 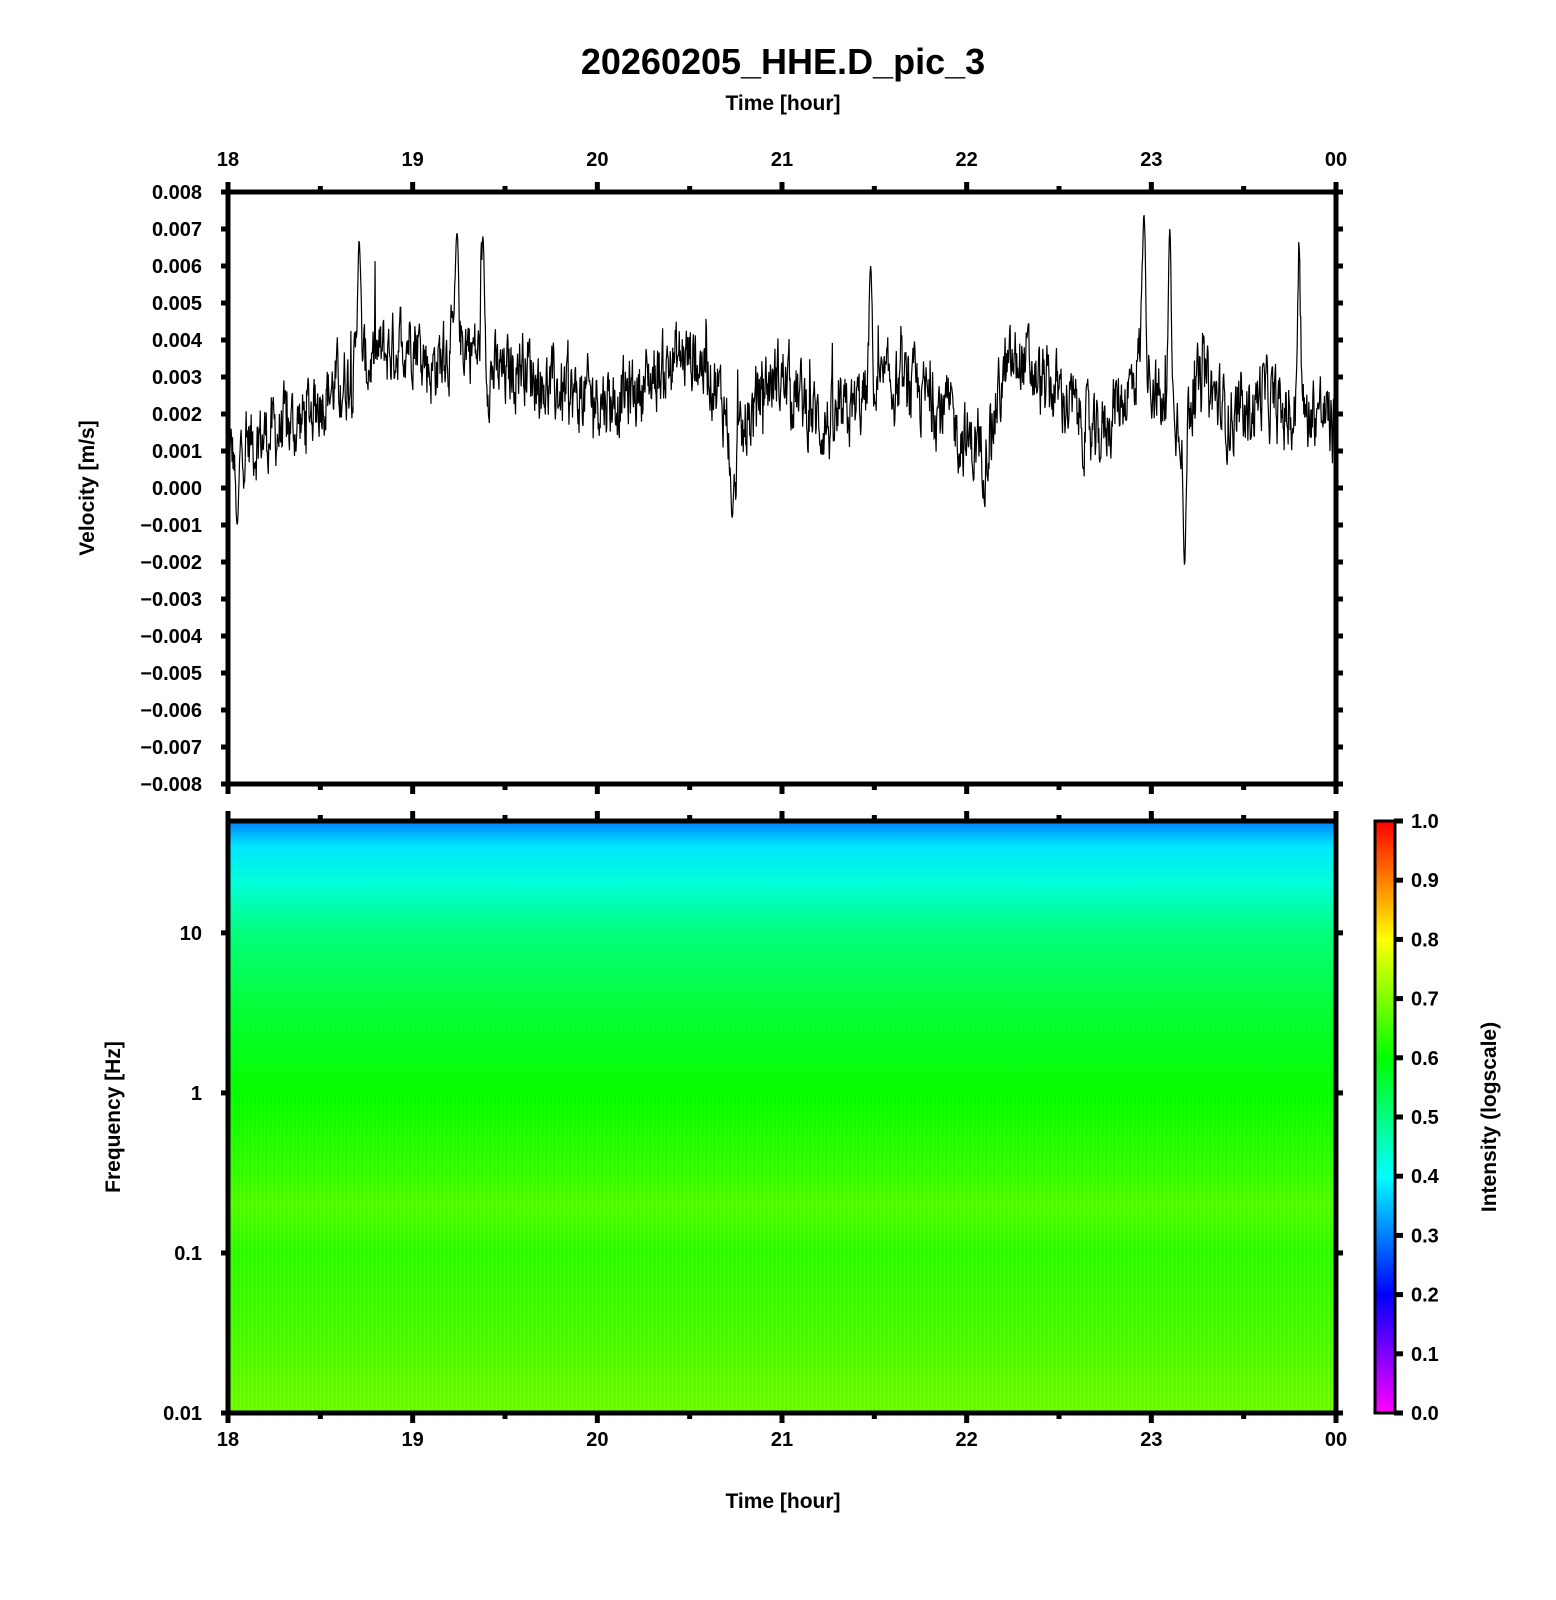 What do you see at coordinates (782, 103) in the screenshot?
I see `top-time-axis-label: Time [hour]` at bounding box center [782, 103].